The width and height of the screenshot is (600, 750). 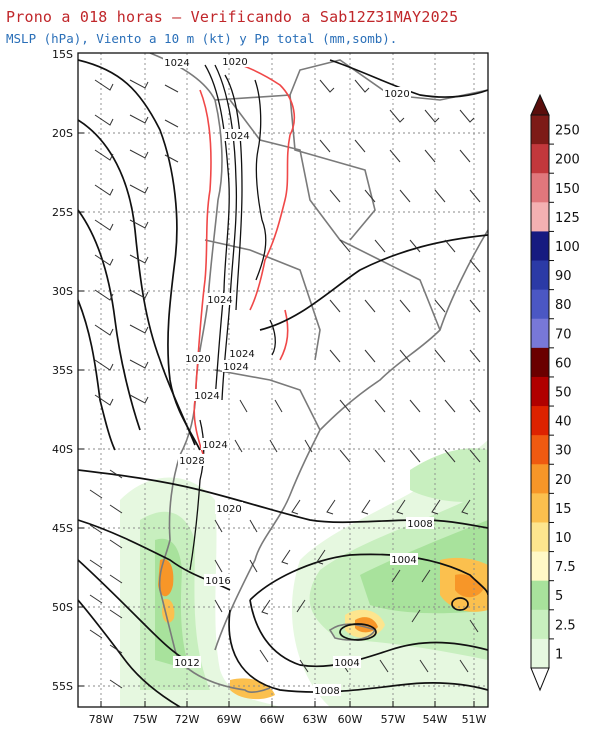 I want to click on colorbar-label: 10, so click(x=563, y=538).